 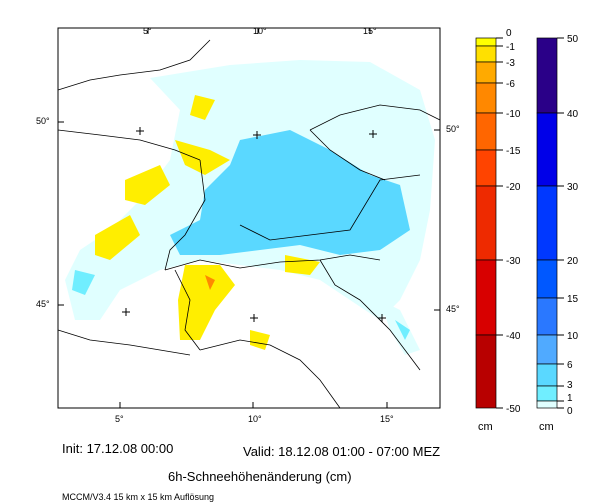 I want to click on legend-negative-label: -1, so click(x=510, y=47).